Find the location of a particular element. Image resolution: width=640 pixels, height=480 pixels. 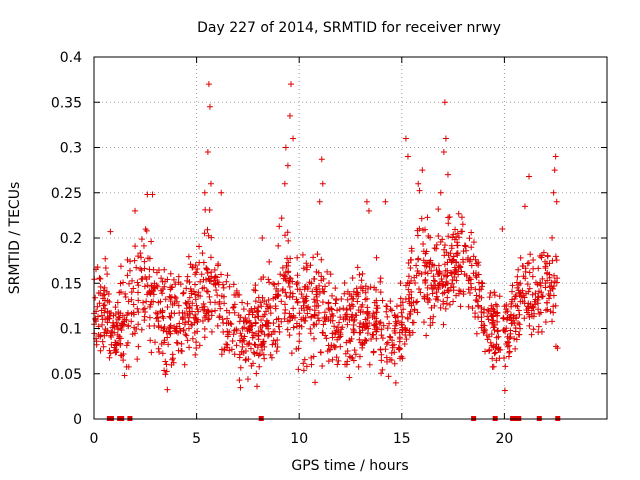

x-axis-label: GPS time / hours is located at coordinates (349, 466).